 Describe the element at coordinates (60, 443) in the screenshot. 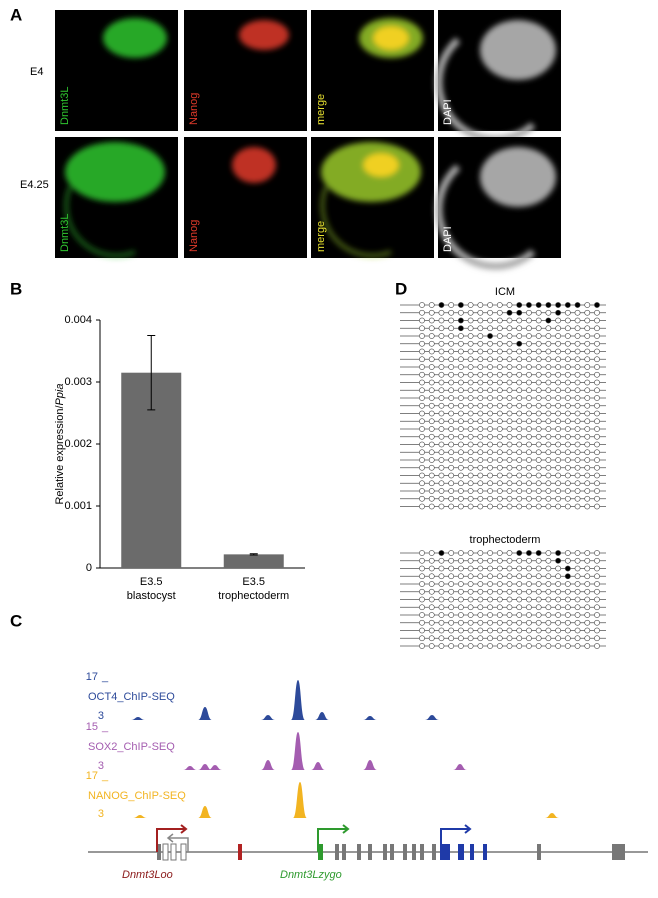

I see `y-axis-label: Relative expression/Ppia` at that location.